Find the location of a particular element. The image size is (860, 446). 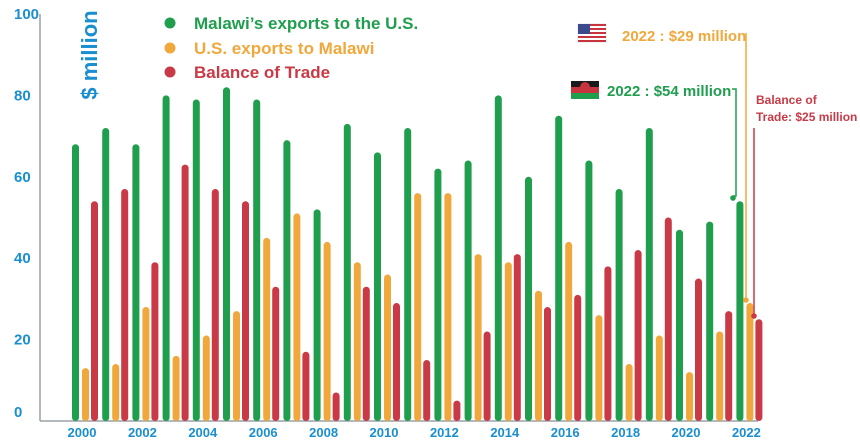

bar-us-exports-2022 is located at coordinates (750, 361).